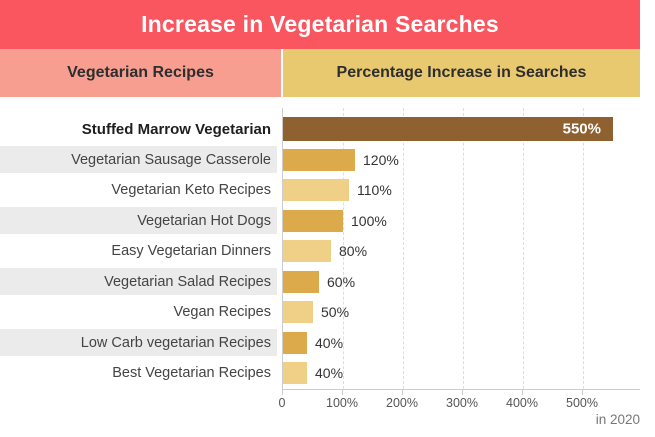 Image resolution: width=655 pixels, height=437 pixels. What do you see at coordinates (341, 281) in the screenshot?
I see `value-label: 60%` at bounding box center [341, 281].